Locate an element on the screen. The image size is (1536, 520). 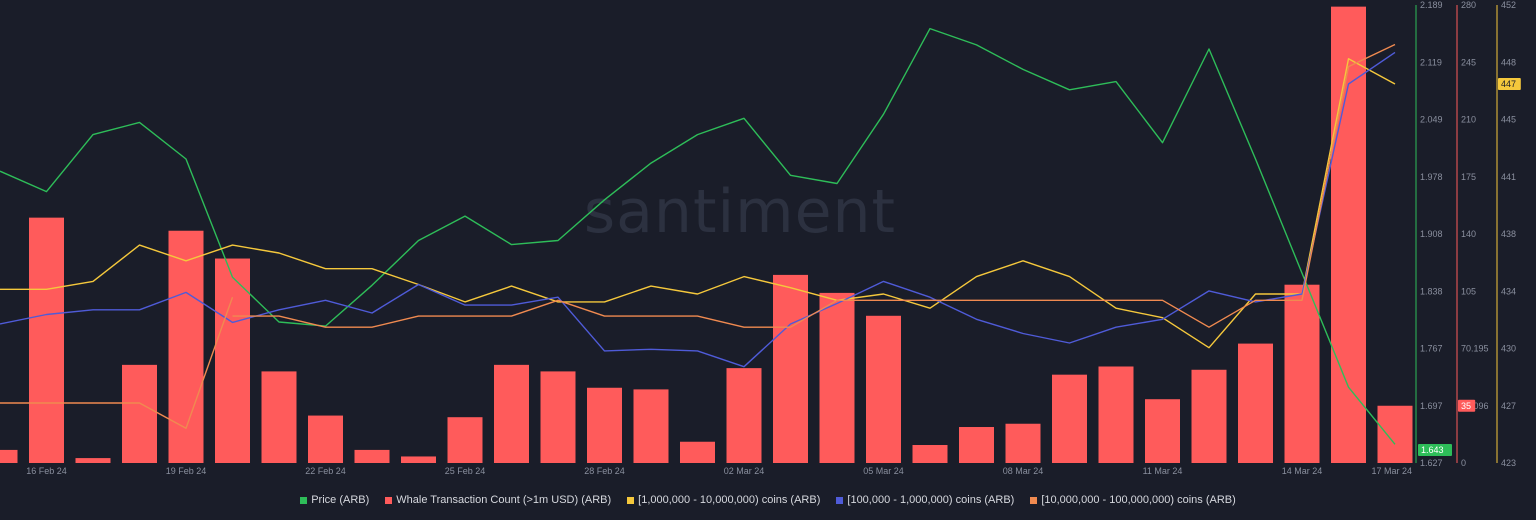
badge-supply-bg is located at coordinates (1509, 83).